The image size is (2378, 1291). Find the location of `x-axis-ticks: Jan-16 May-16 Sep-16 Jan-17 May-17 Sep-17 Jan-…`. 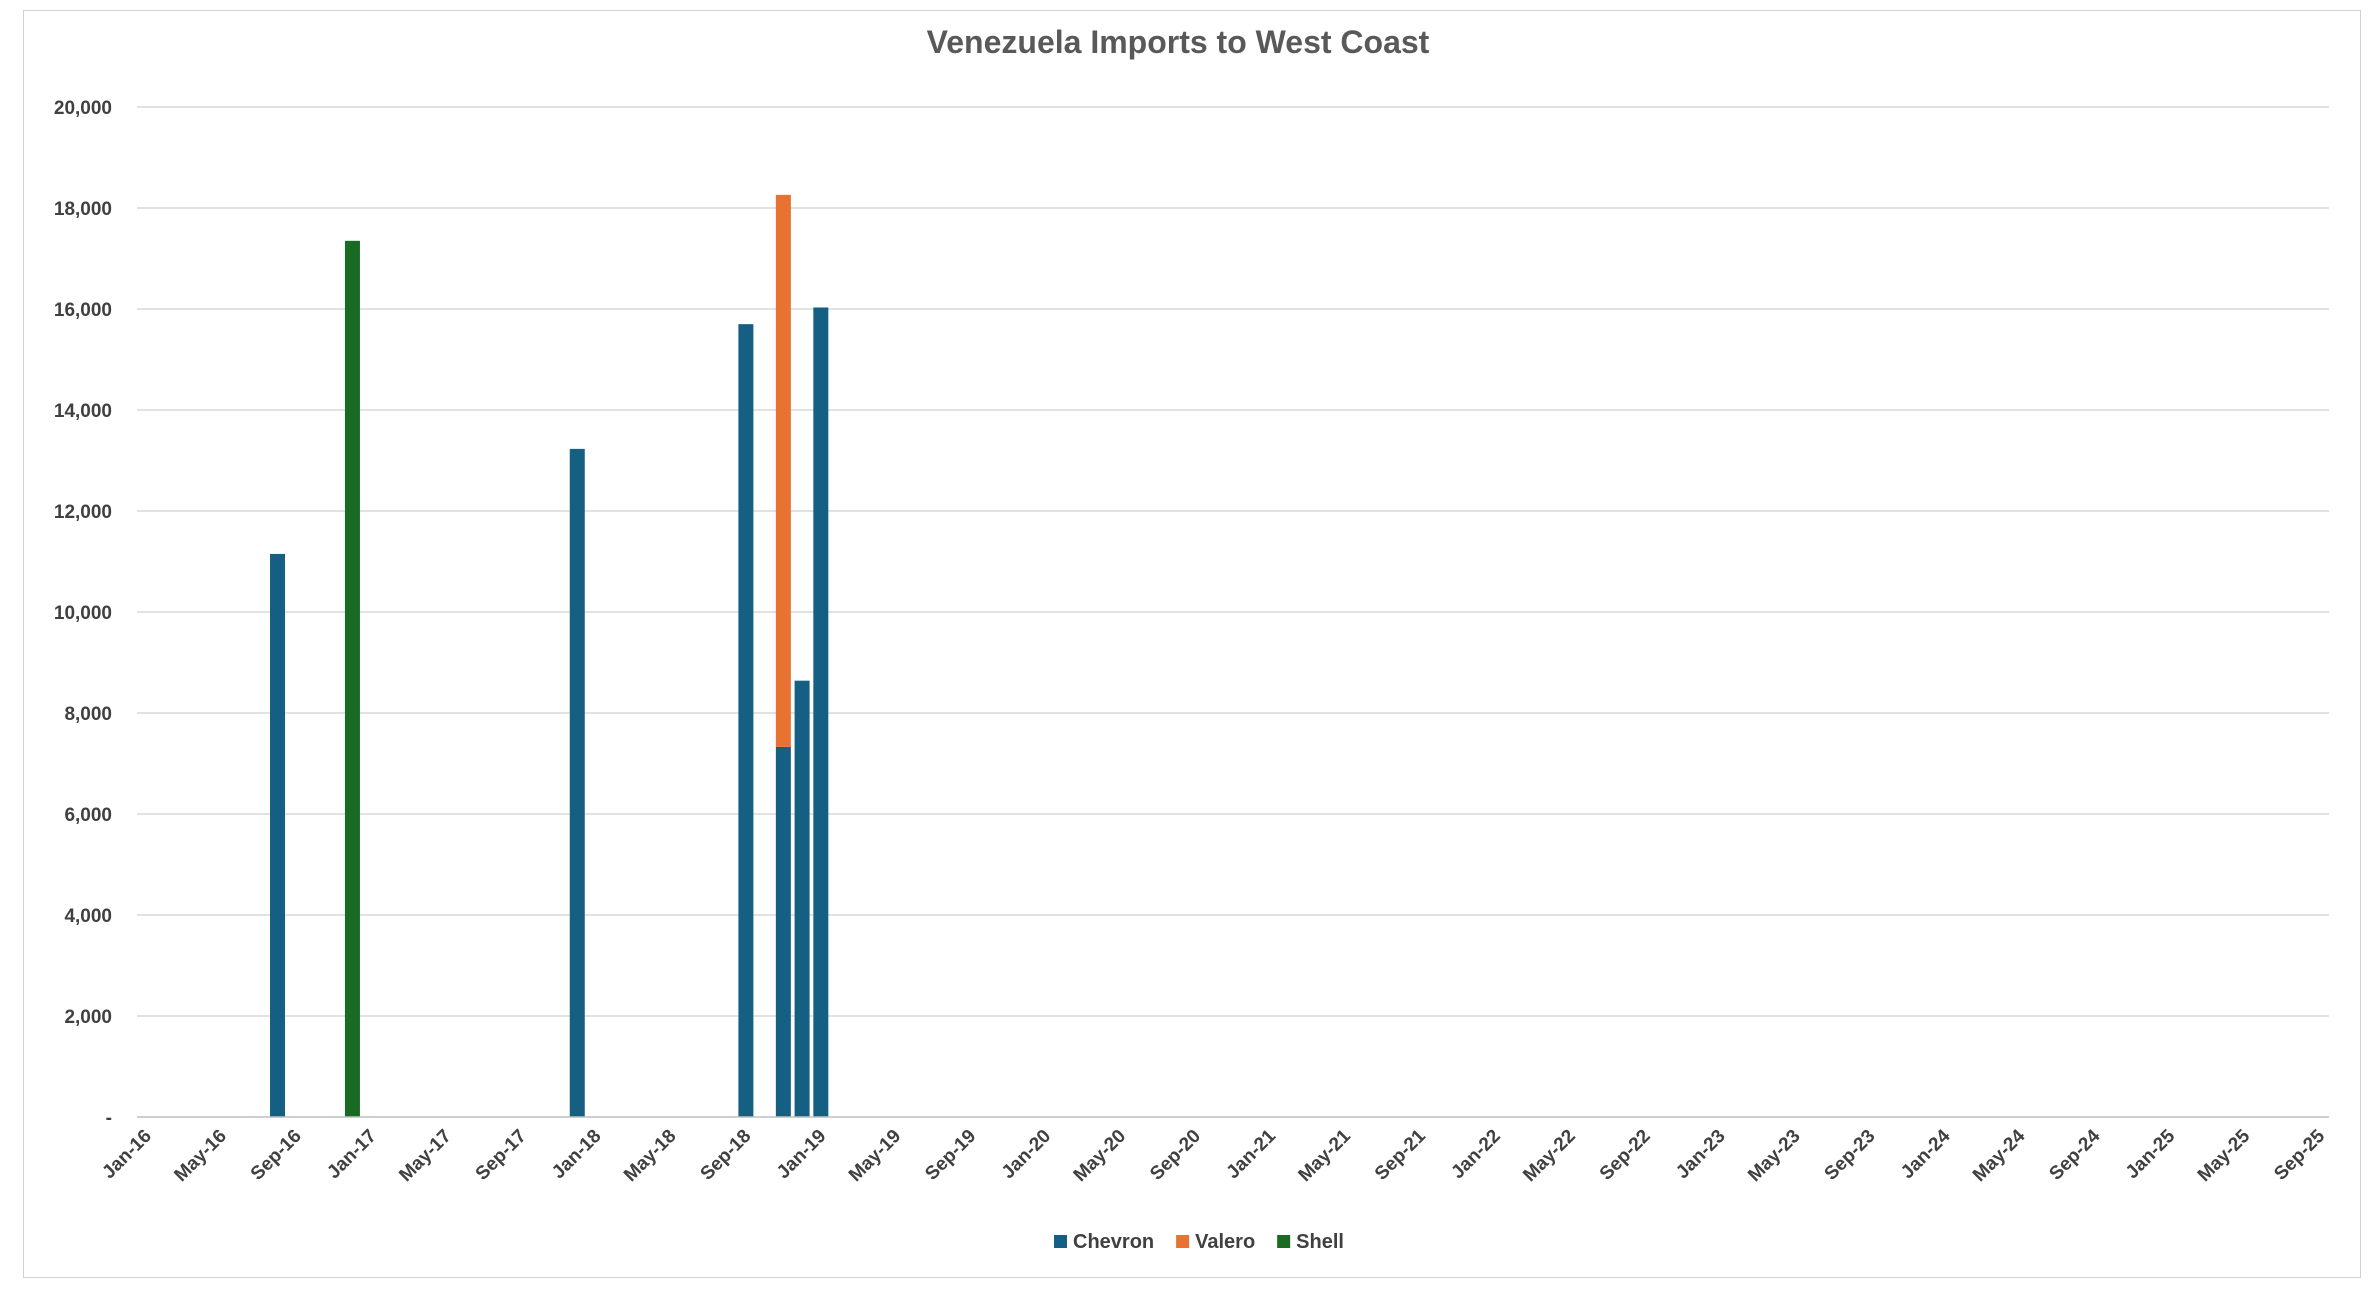

x-axis-ticks: Jan-16 May-16 Sep-16 Jan-17 May-17 Sep-17 Jan-… is located at coordinates (1213, 1155).